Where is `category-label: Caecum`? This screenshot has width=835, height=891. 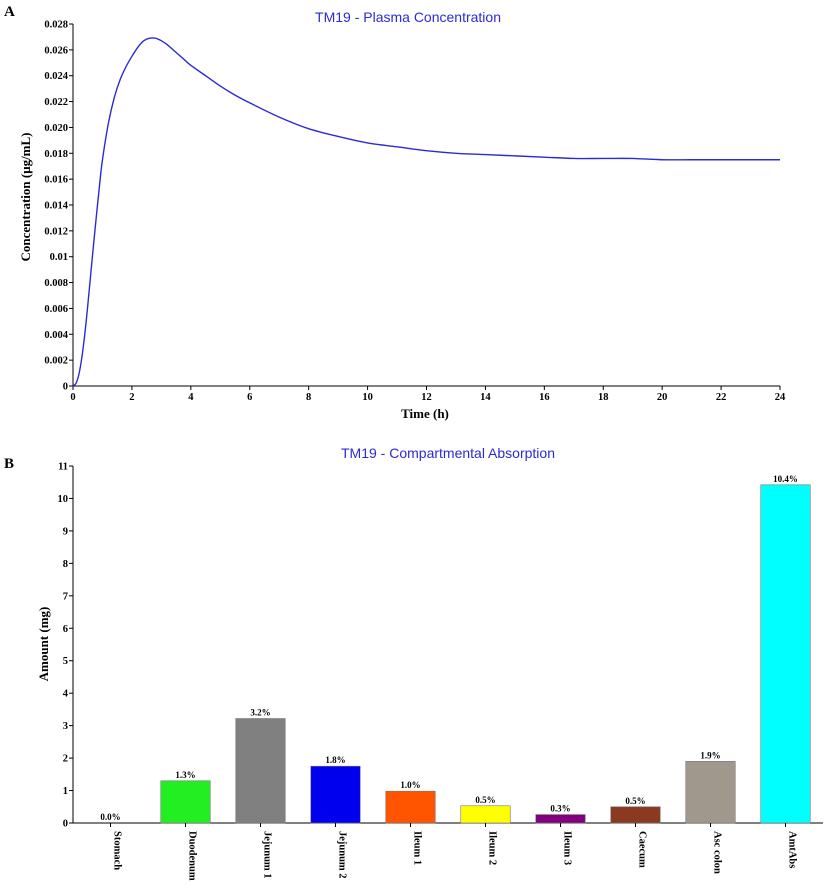 category-label: Caecum is located at coordinates (642, 849).